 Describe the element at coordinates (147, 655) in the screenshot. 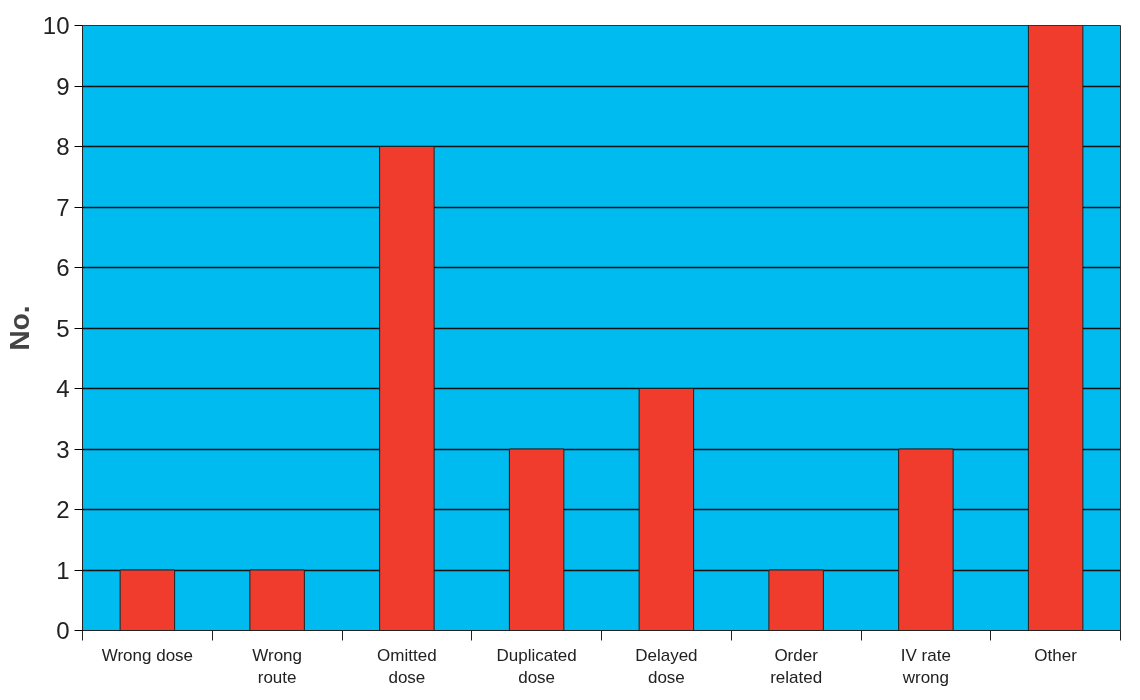

I see `x-tick-label: Wrong dose` at that location.